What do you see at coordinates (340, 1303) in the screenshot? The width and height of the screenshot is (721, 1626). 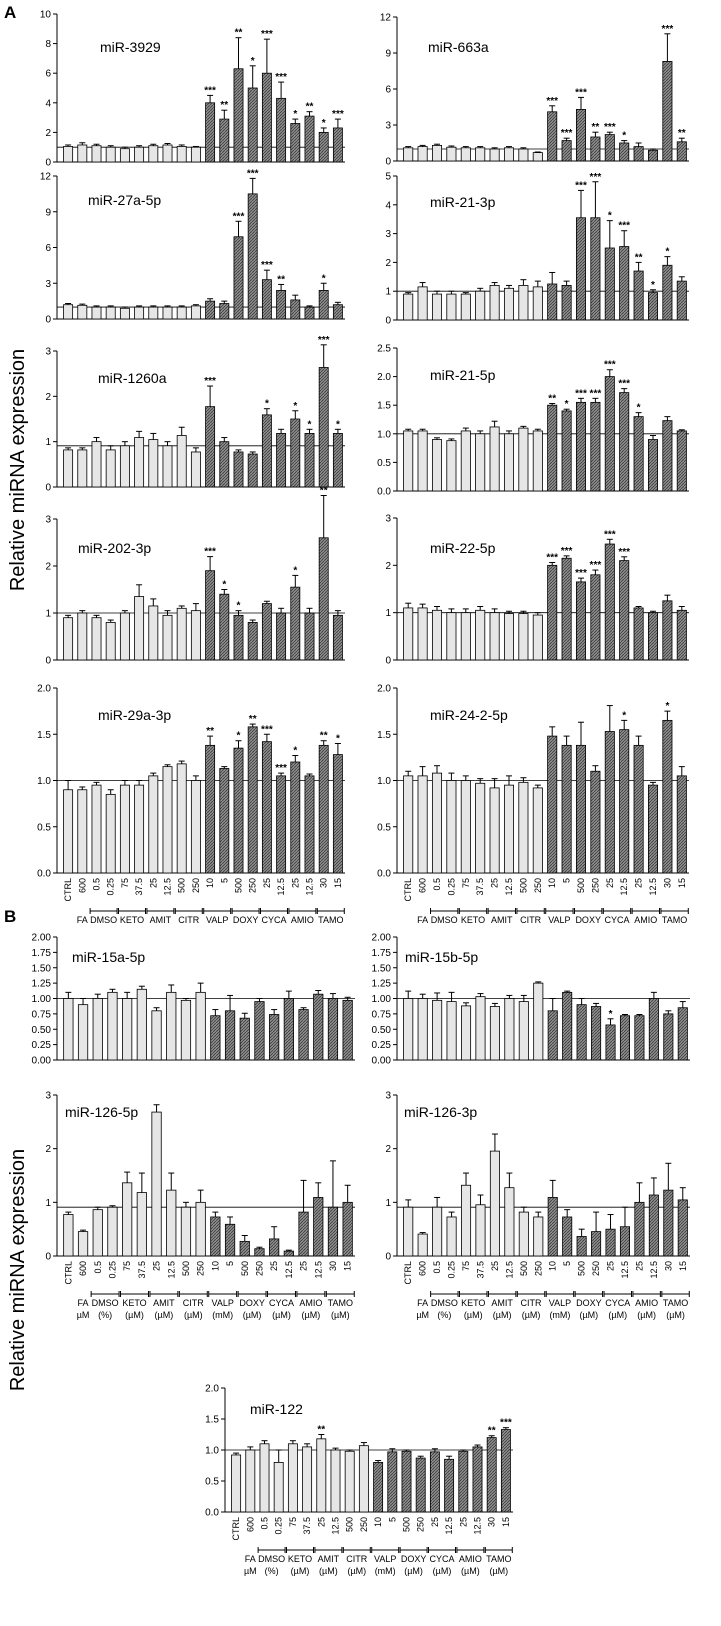 I see `x-group-label: TAMO` at bounding box center [340, 1303].